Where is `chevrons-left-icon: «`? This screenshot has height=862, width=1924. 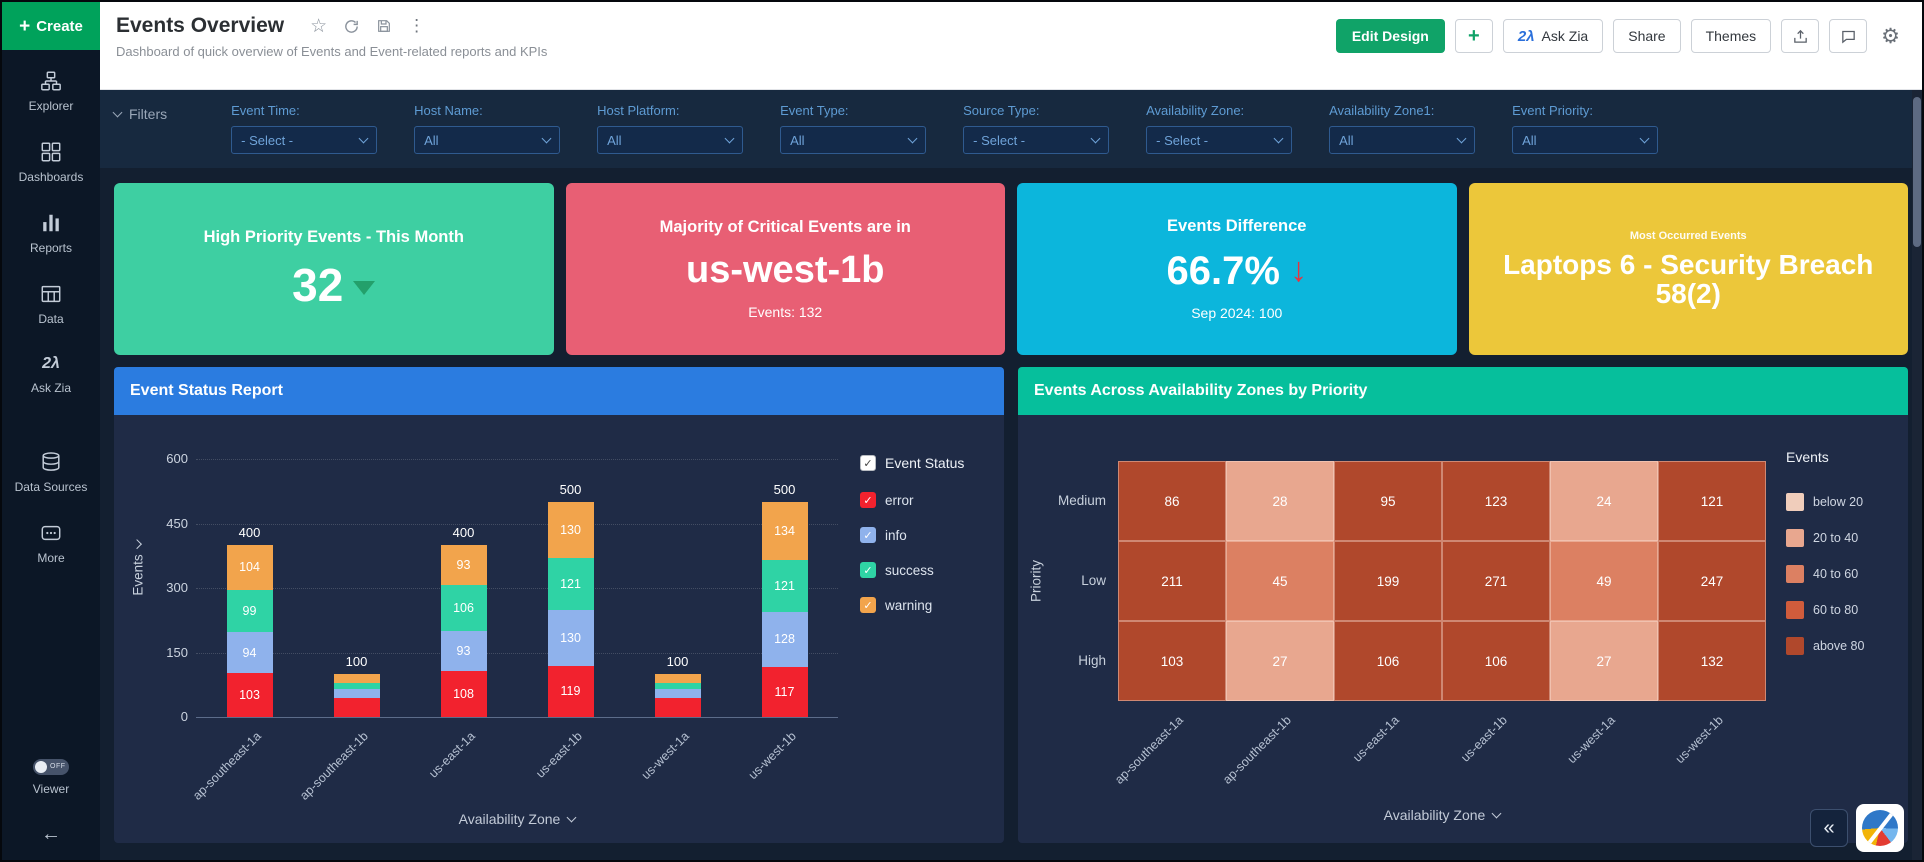
chevrons-left-icon: « is located at coordinates (1829, 828).